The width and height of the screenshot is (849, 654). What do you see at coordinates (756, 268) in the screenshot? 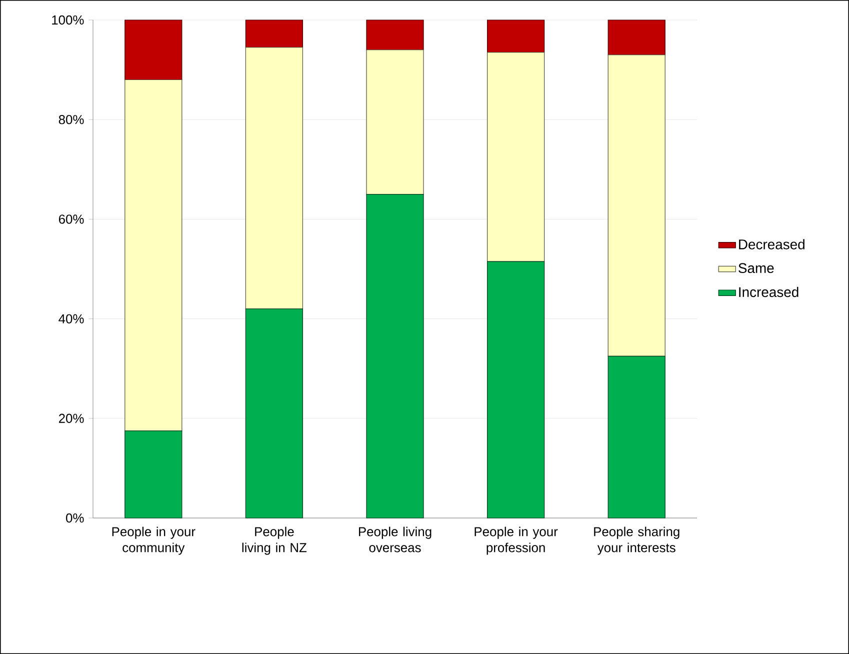
I see `legend-label: Same` at bounding box center [756, 268].